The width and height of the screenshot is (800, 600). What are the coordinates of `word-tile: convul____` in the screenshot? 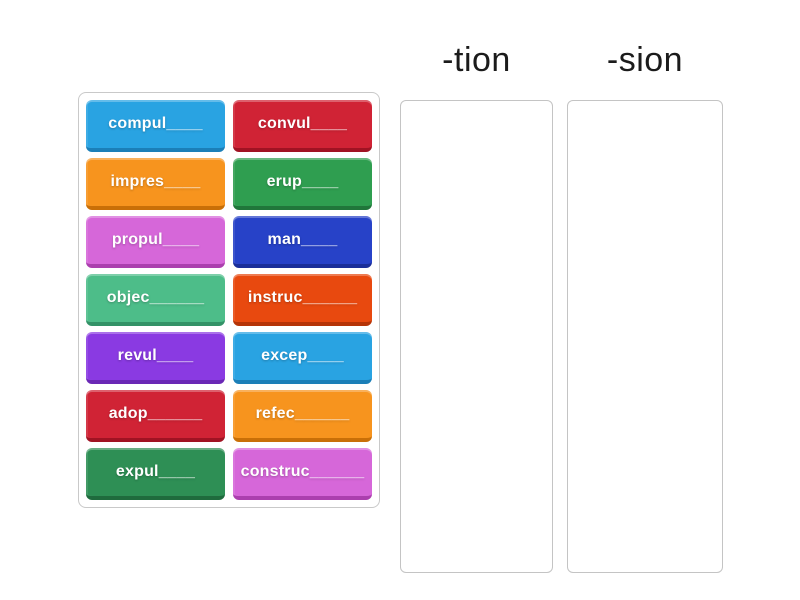 It's located at (302, 126).